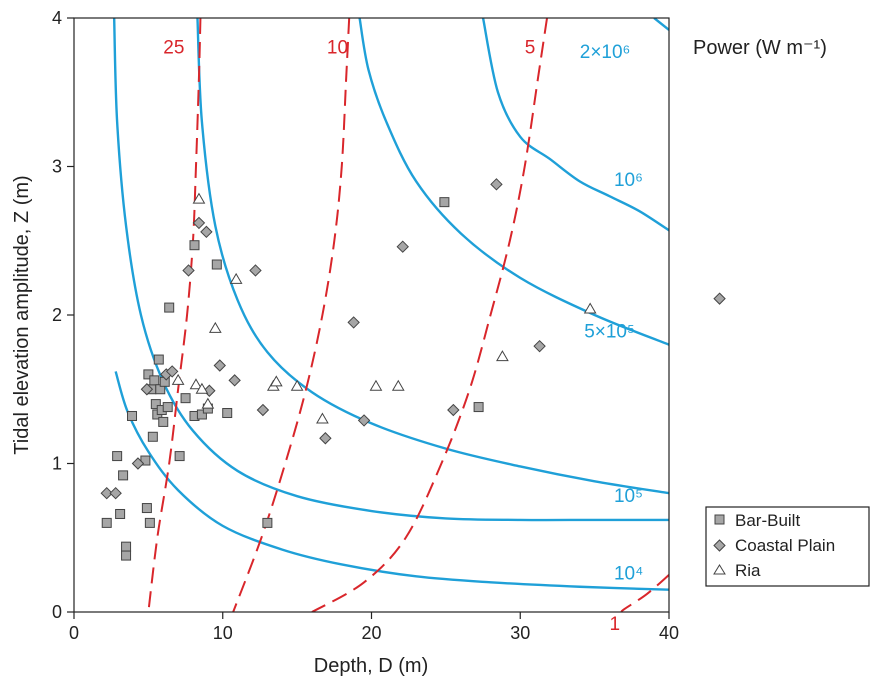 The image size is (876, 680). Describe the element at coordinates (719, 569) in the screenshot. I see `legend-marker-ria` at that location.